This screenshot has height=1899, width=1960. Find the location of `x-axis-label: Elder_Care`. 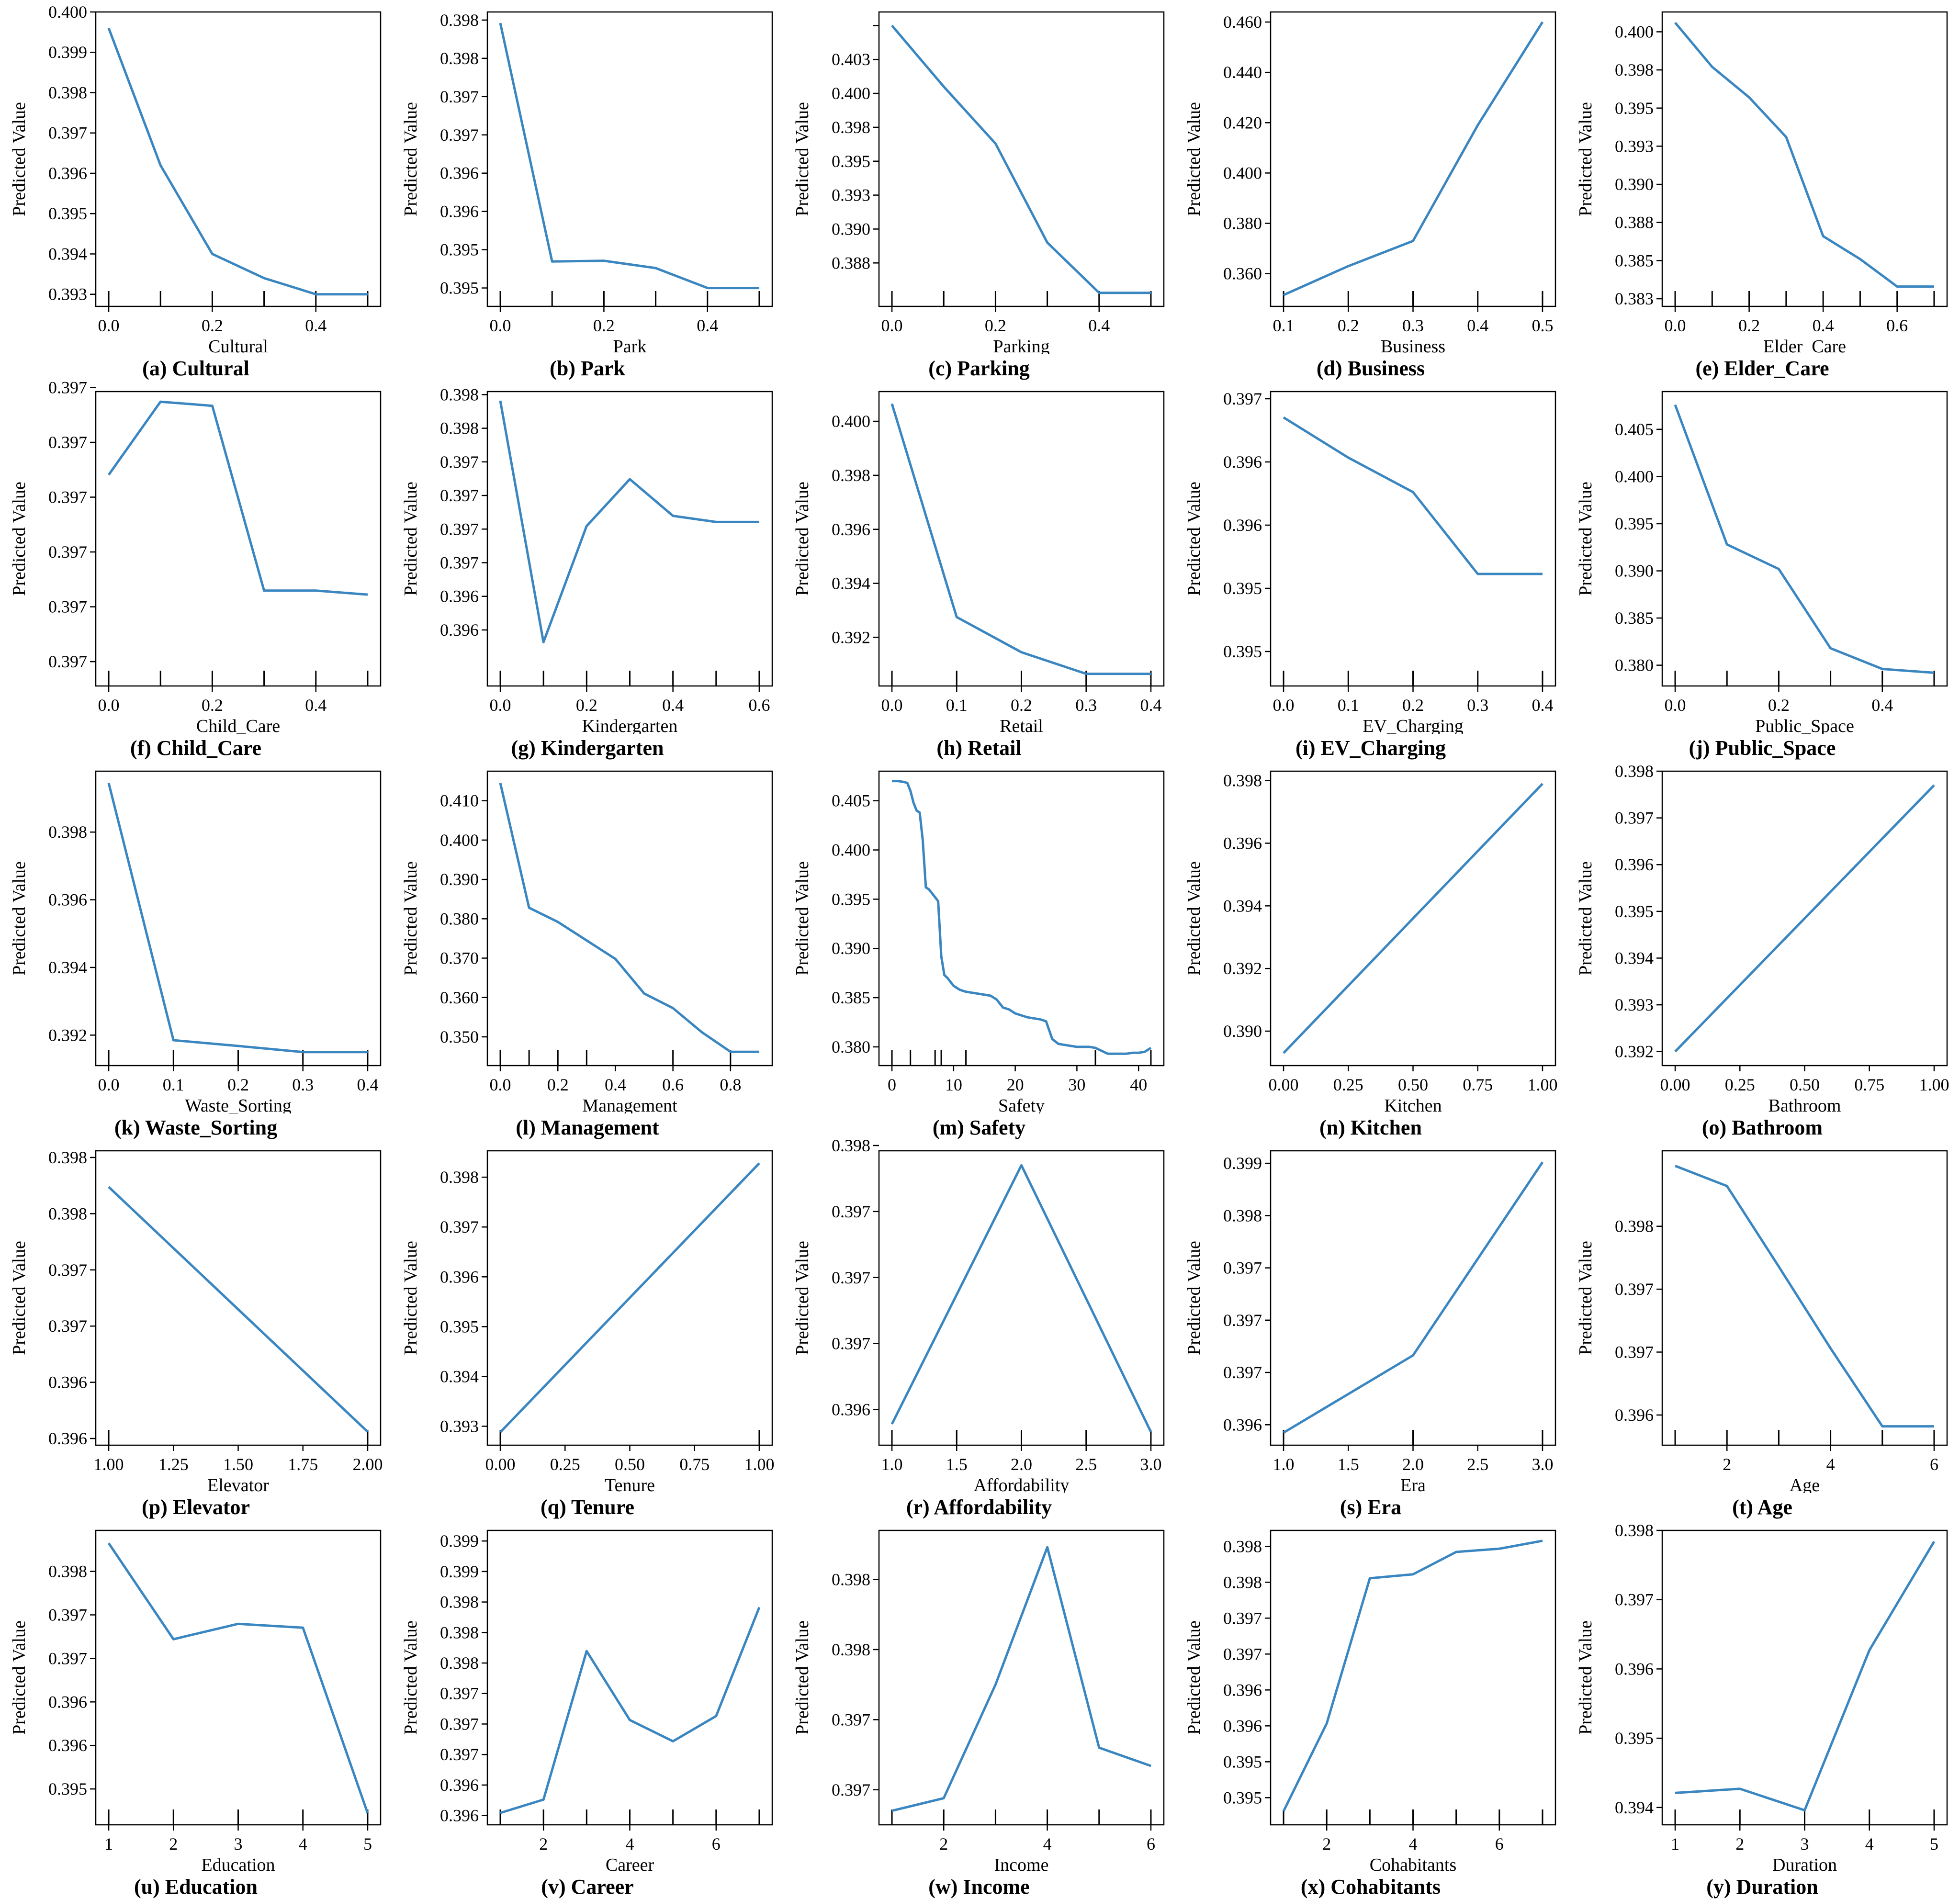

x-axis-label: Elder_Care is located at coordinates (1804, 346).